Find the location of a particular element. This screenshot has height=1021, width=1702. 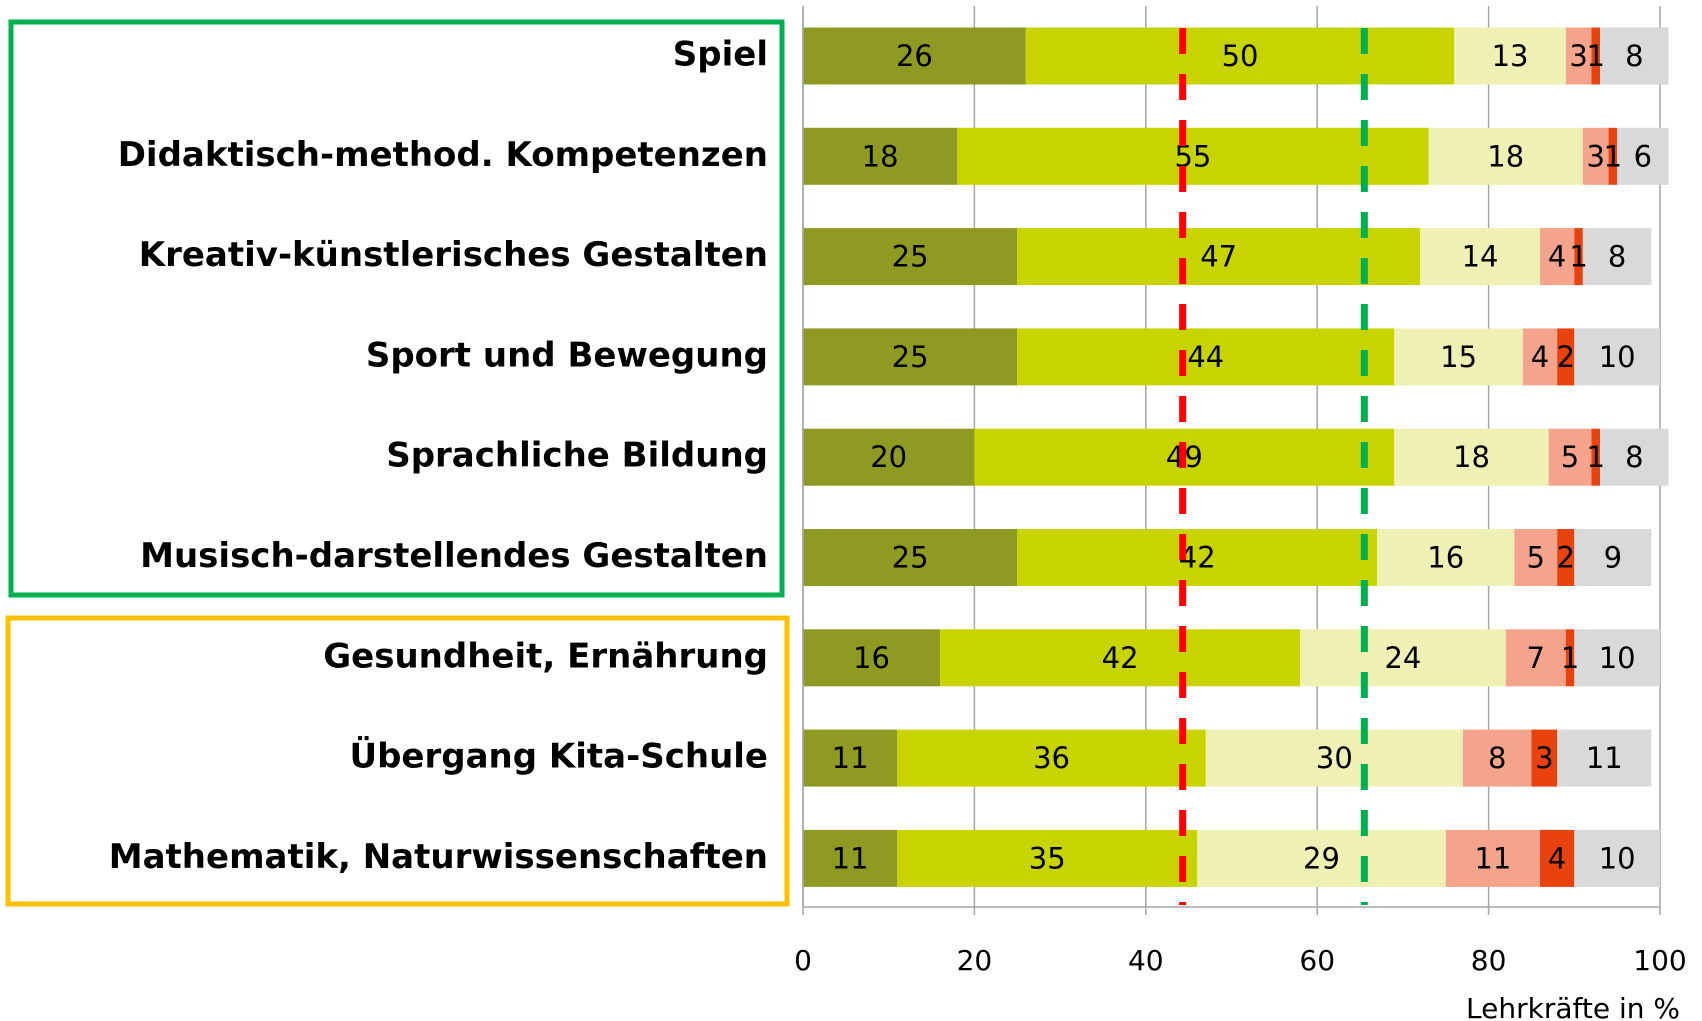

data-label: 50 is located at coordinates (1240, 56).